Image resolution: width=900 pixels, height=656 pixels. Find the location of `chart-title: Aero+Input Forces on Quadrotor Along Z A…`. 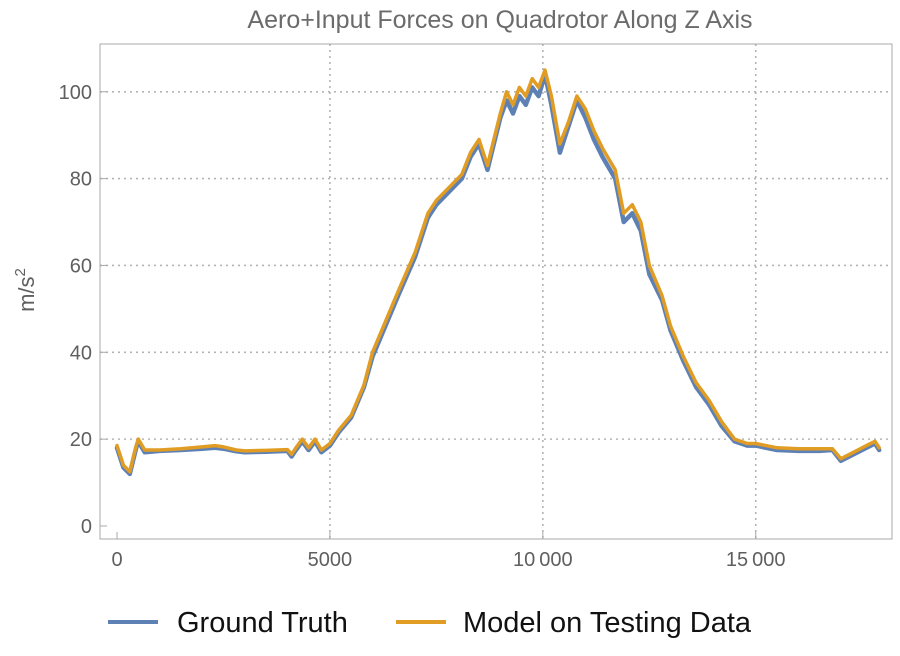

chart-title: Aero+Input Forces on Quadrotor Along Z A… is located at coordinates (499, 20).